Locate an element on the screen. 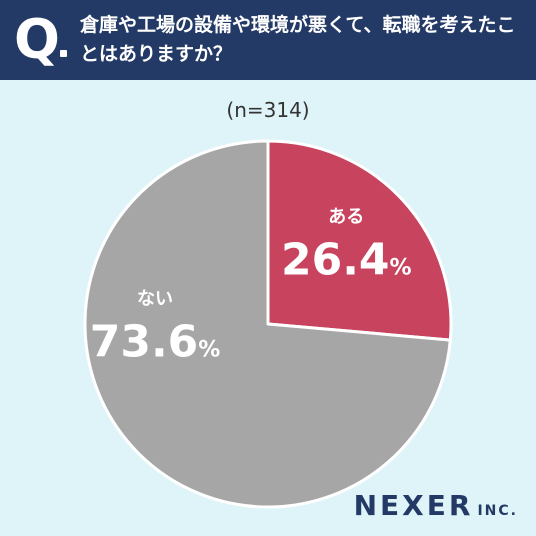  question-text: 倉庫や工場の設備や環境が悪くて、転職を考えたことはありますか？ is located at coordinates (298, 39).